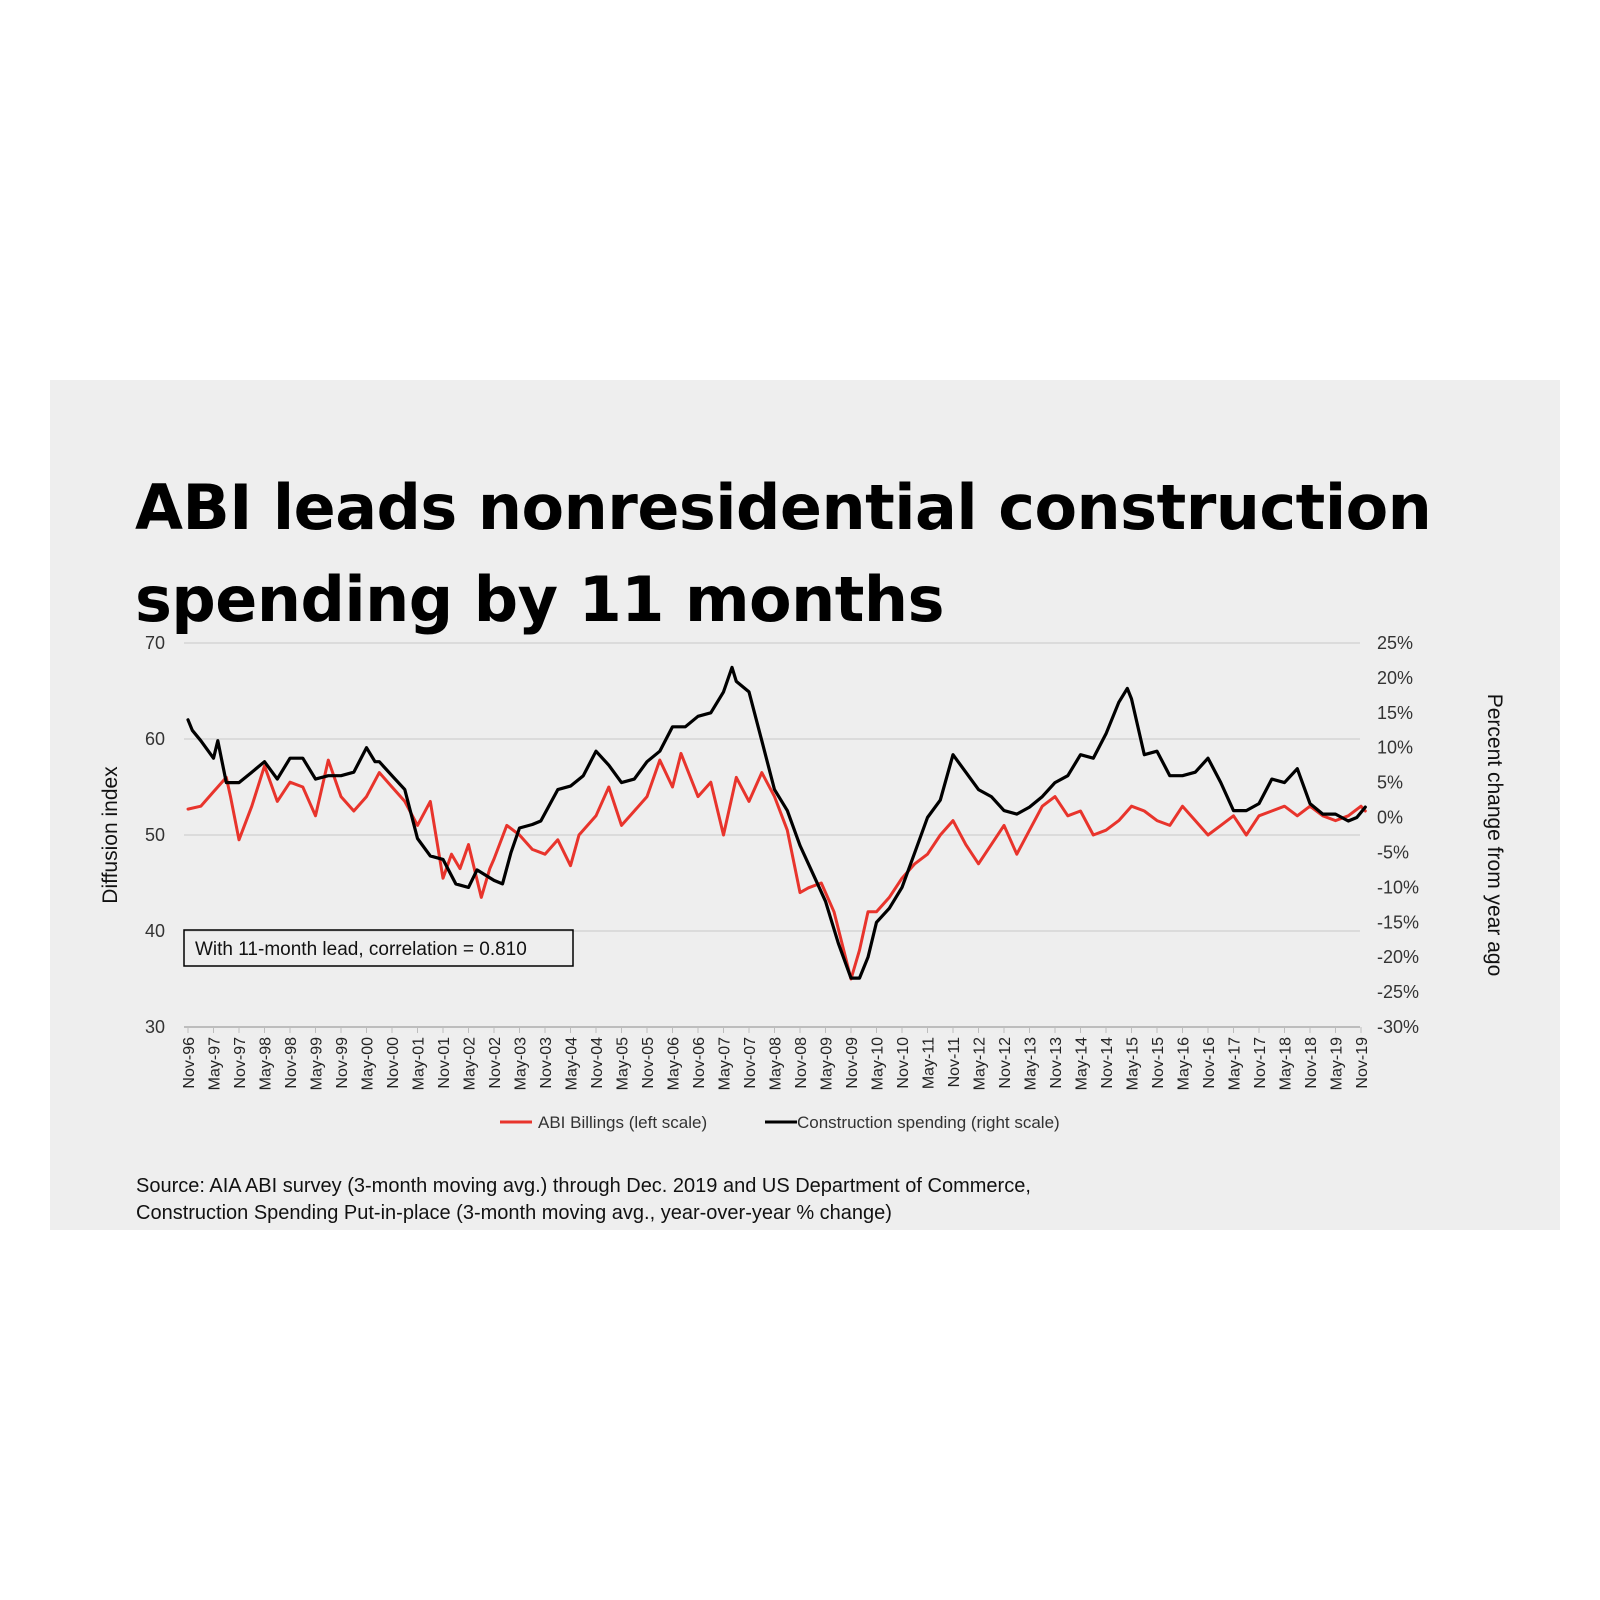 Image resolution: width=1600 pixels, height=1600 pixels. What do you see at coordinates (521, 1063) in the screenshot?
I see `x-tick-label: May-03` at bounding box center [521, 1063].